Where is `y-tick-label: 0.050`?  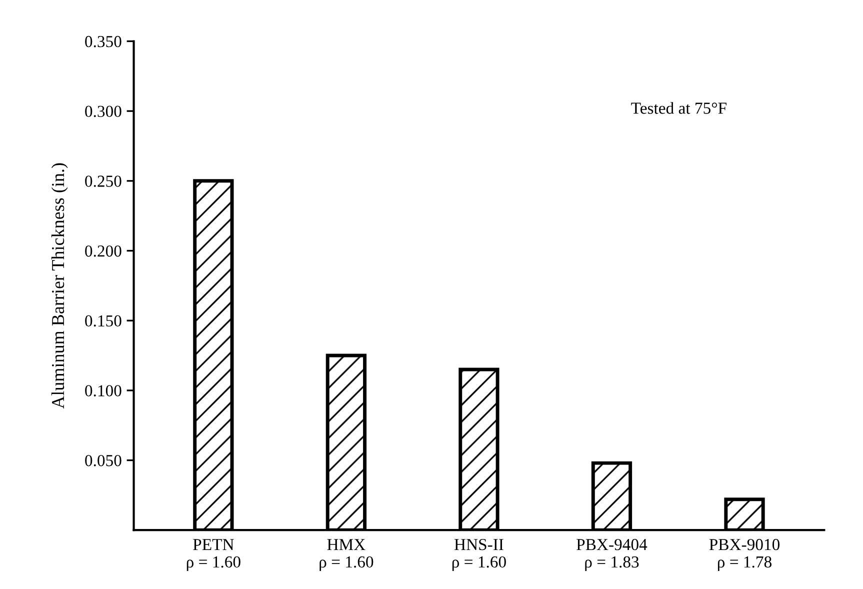
y-tick-label: 0.050 is located at coordinates (103, 460).